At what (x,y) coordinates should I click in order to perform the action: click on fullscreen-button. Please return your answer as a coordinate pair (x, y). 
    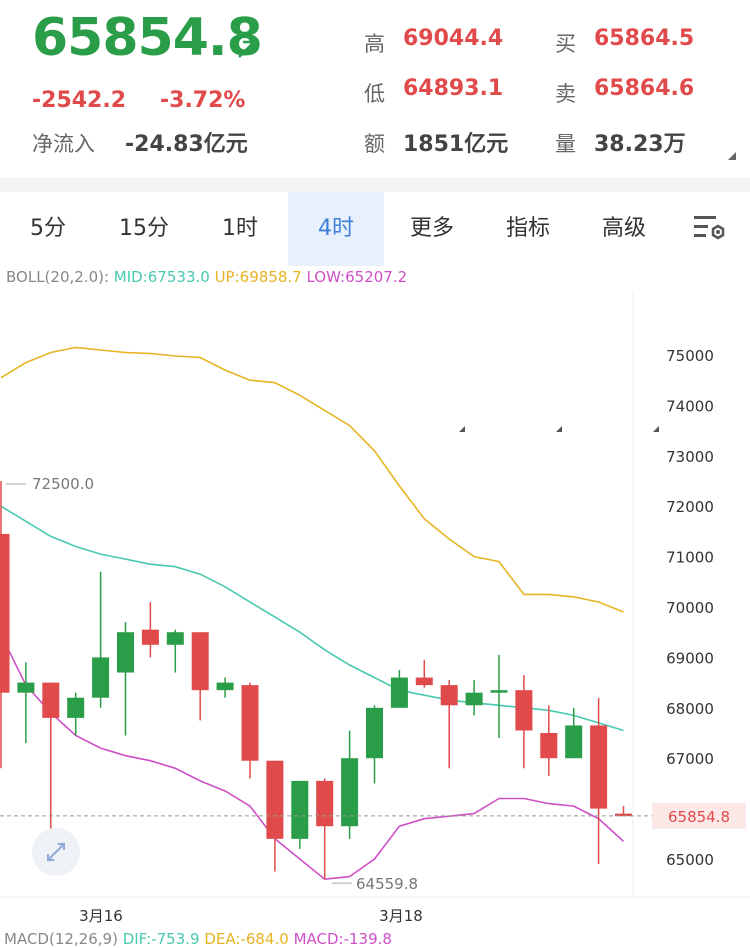
    Looking at the image, I should click on (56, 852).